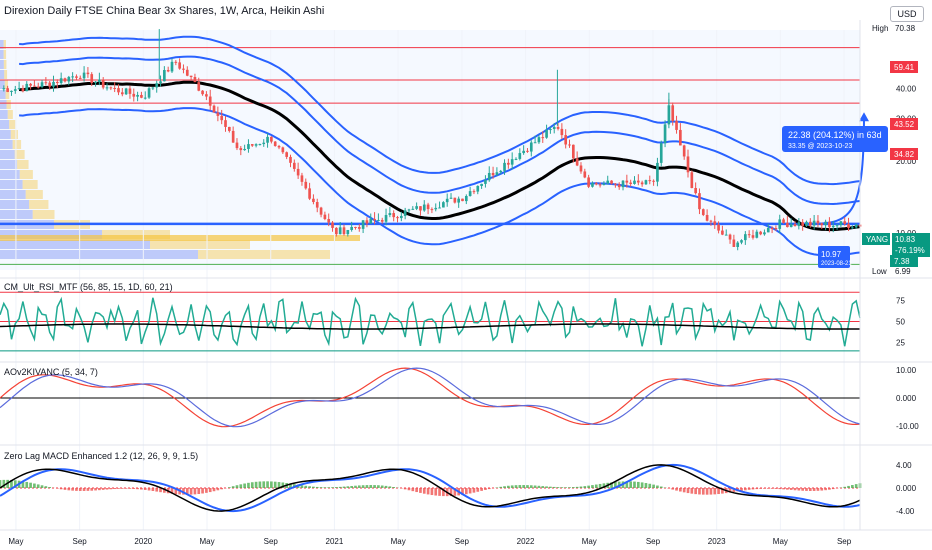 This screenshot has height=550, width=932. What do you see at coordinates (206, 541) in the screenshot?
I see `x-tick-label: May` at bounding box center [206, 541].